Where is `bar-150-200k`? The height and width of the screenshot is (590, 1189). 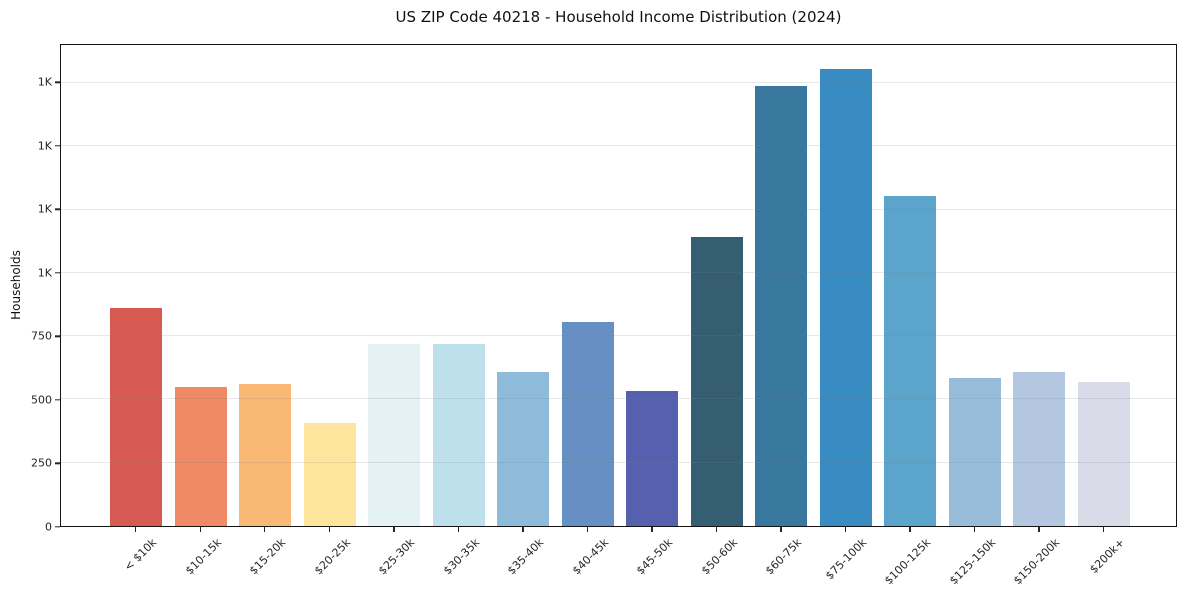 bar-150-200k is located at coordinates (1039, 448).